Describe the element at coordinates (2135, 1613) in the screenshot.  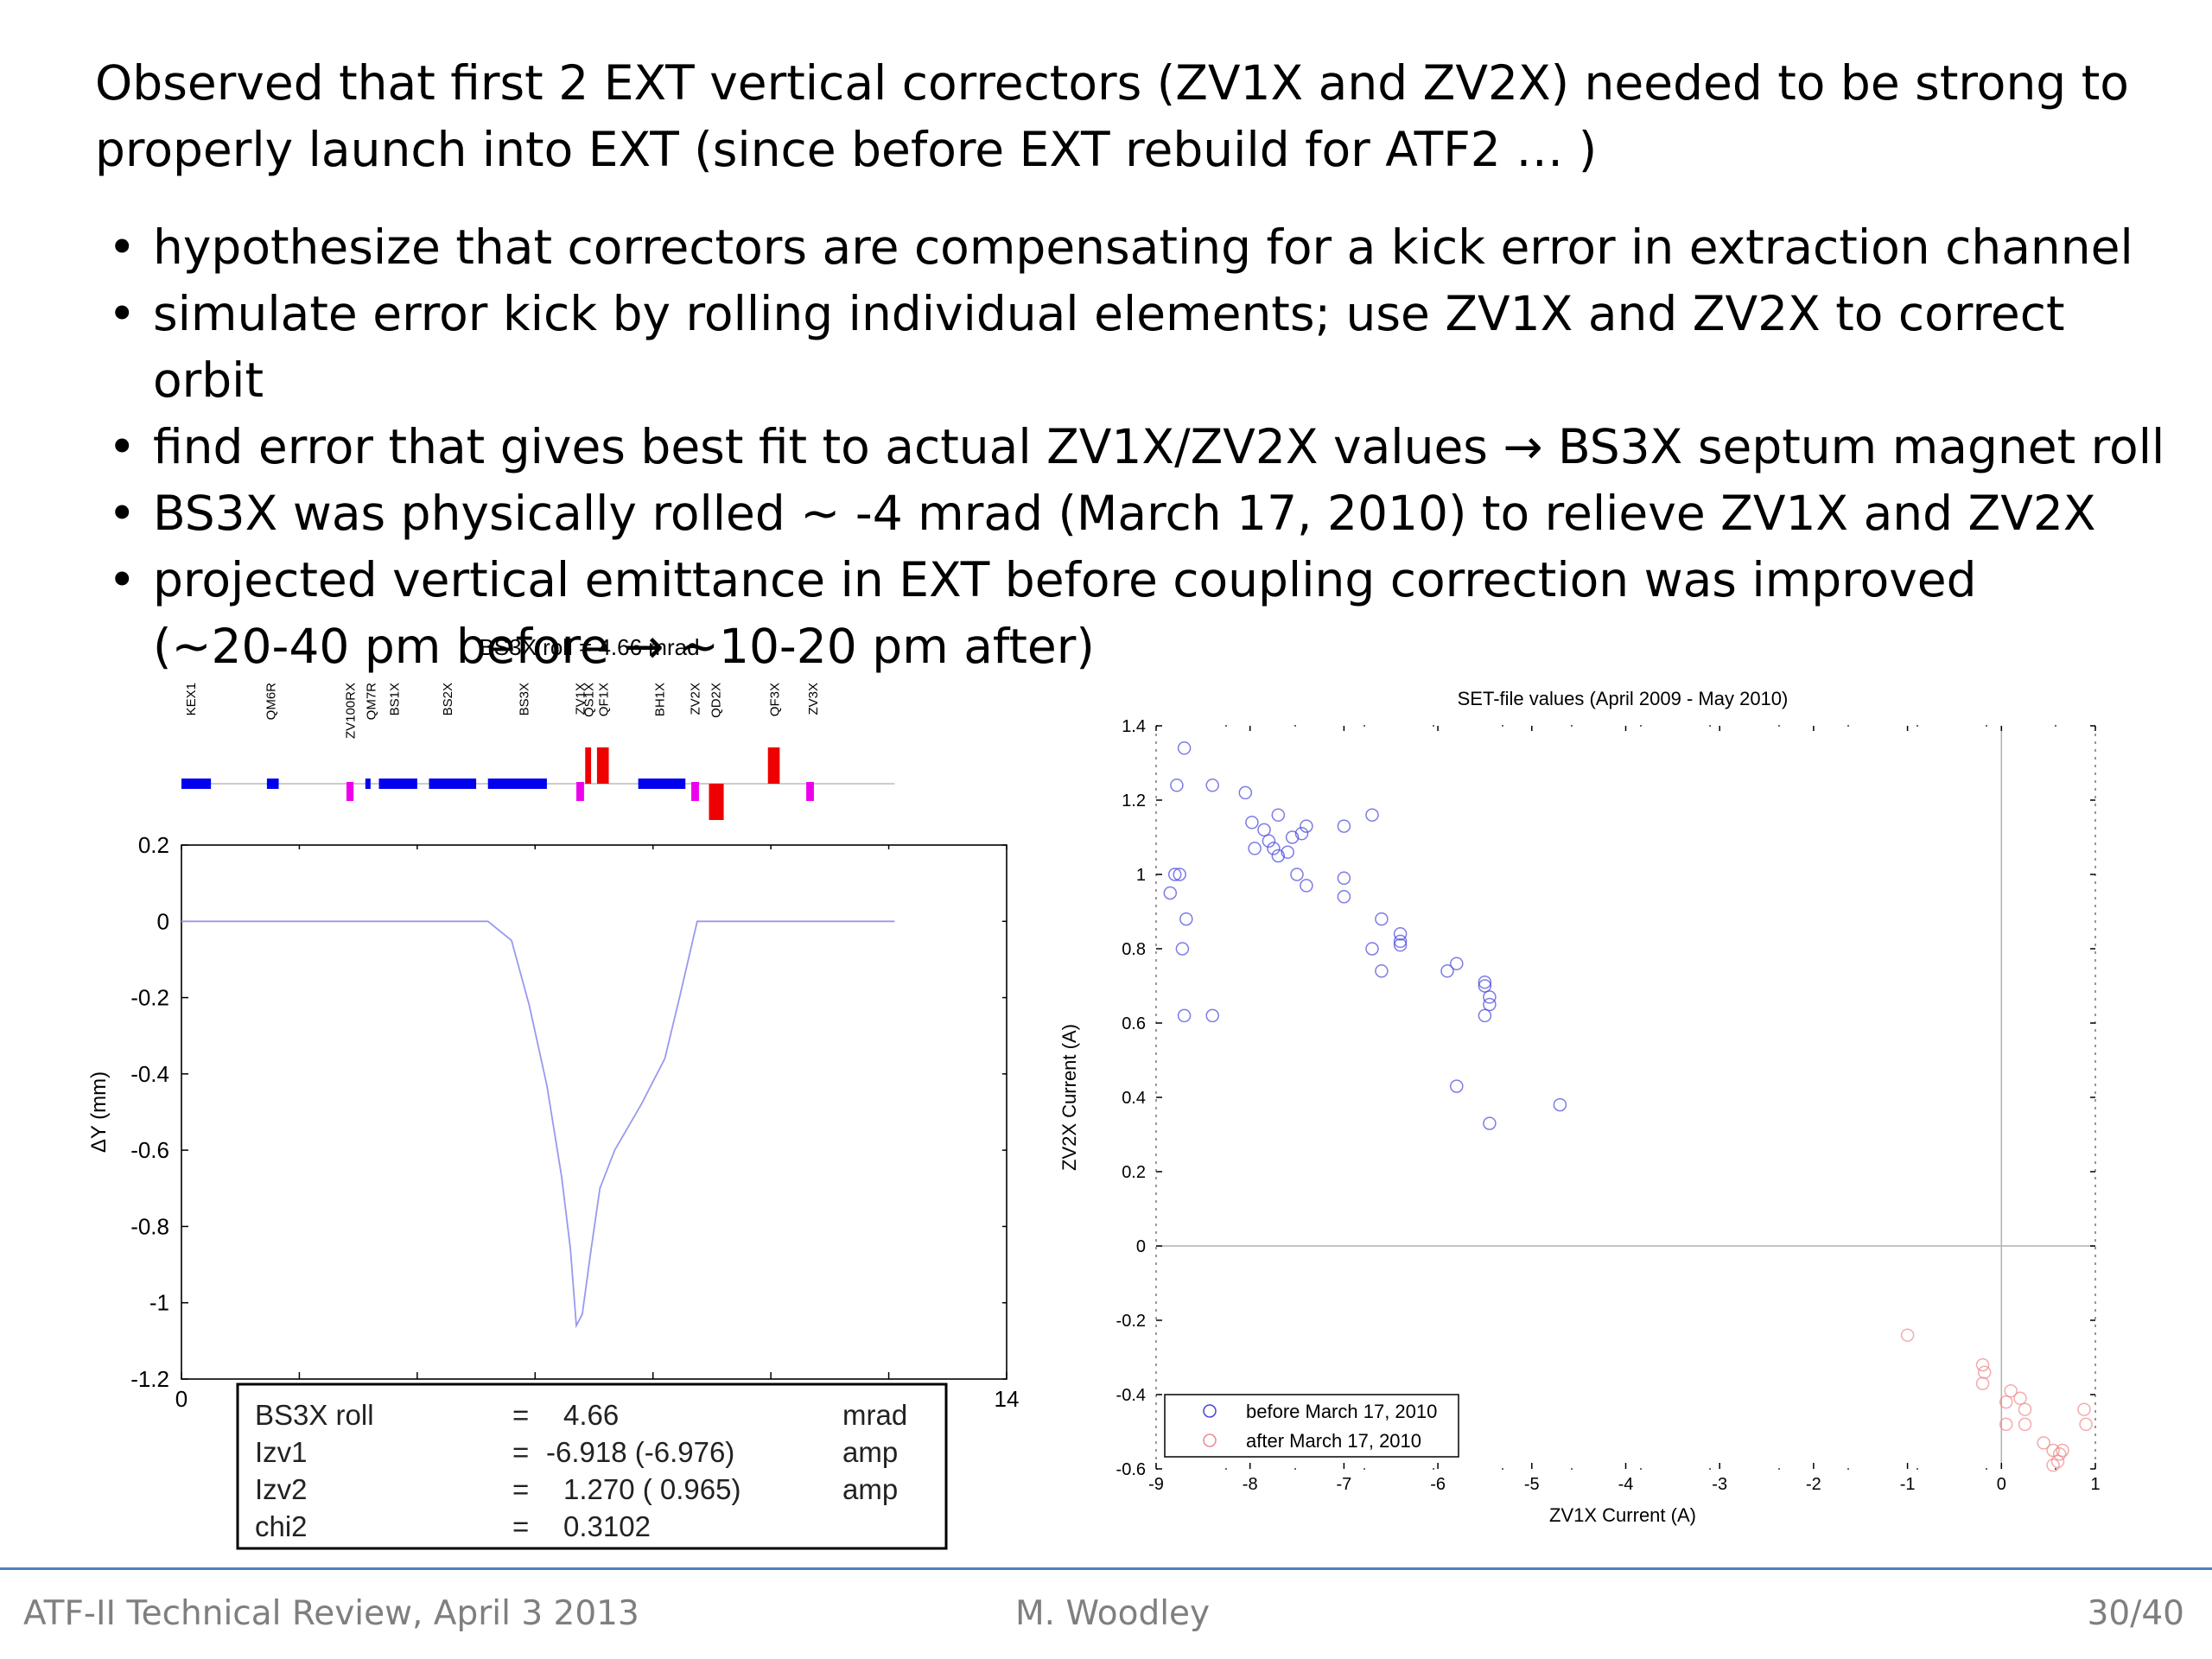
I see `footer-page-number: 30/40` at that location.